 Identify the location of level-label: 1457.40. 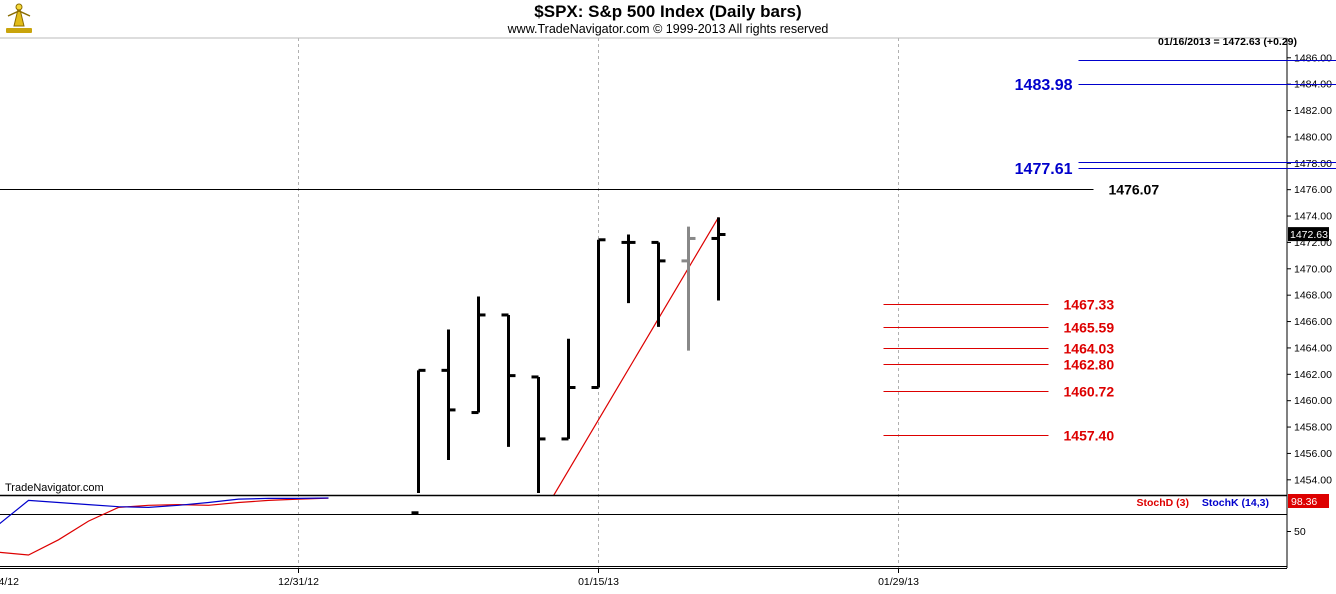
(1089, 435).